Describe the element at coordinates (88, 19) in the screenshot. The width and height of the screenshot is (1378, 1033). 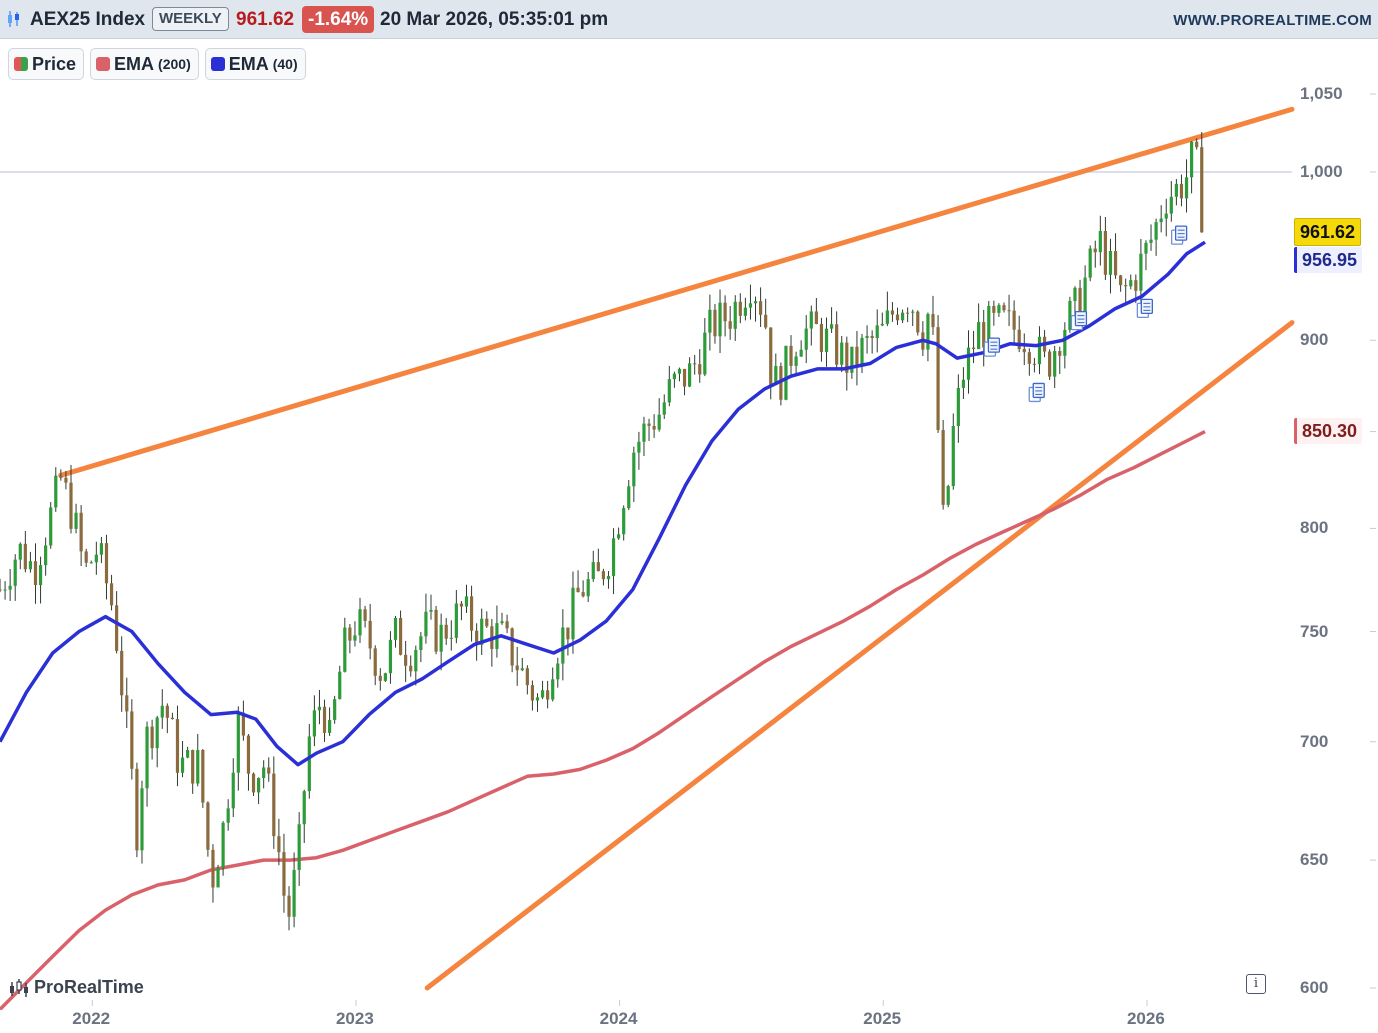
I see `instrument-name: AEX25 Index` at that location.